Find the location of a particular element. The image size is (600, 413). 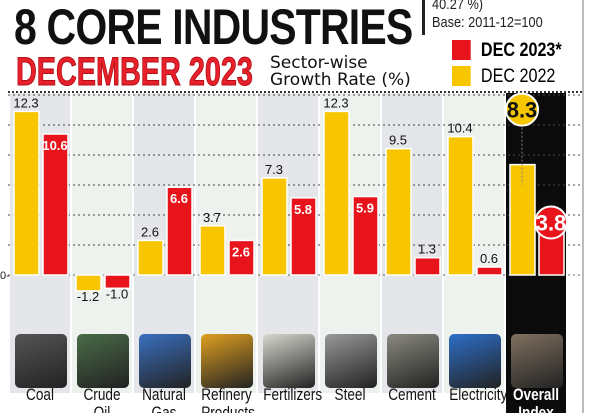

data-label: 10.4 is located at coordinates (459, 128).